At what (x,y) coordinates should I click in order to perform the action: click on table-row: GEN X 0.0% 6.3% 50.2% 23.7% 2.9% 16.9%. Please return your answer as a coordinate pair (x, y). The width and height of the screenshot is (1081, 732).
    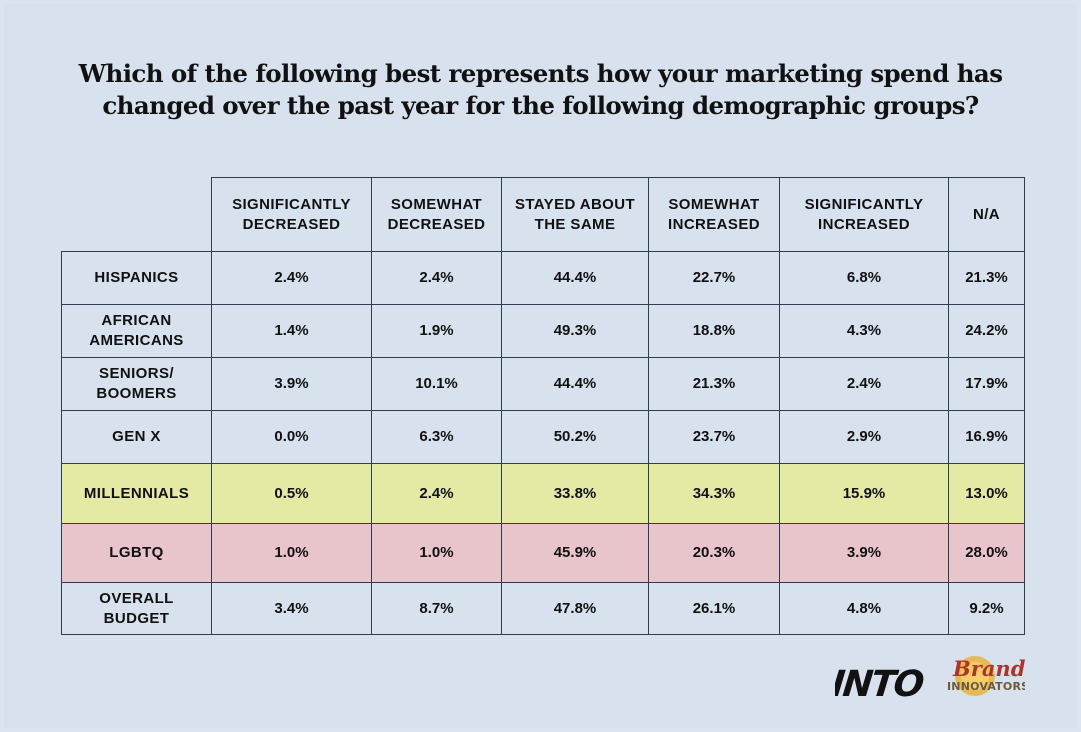
    Looking at the image, I should click on (543, 437).